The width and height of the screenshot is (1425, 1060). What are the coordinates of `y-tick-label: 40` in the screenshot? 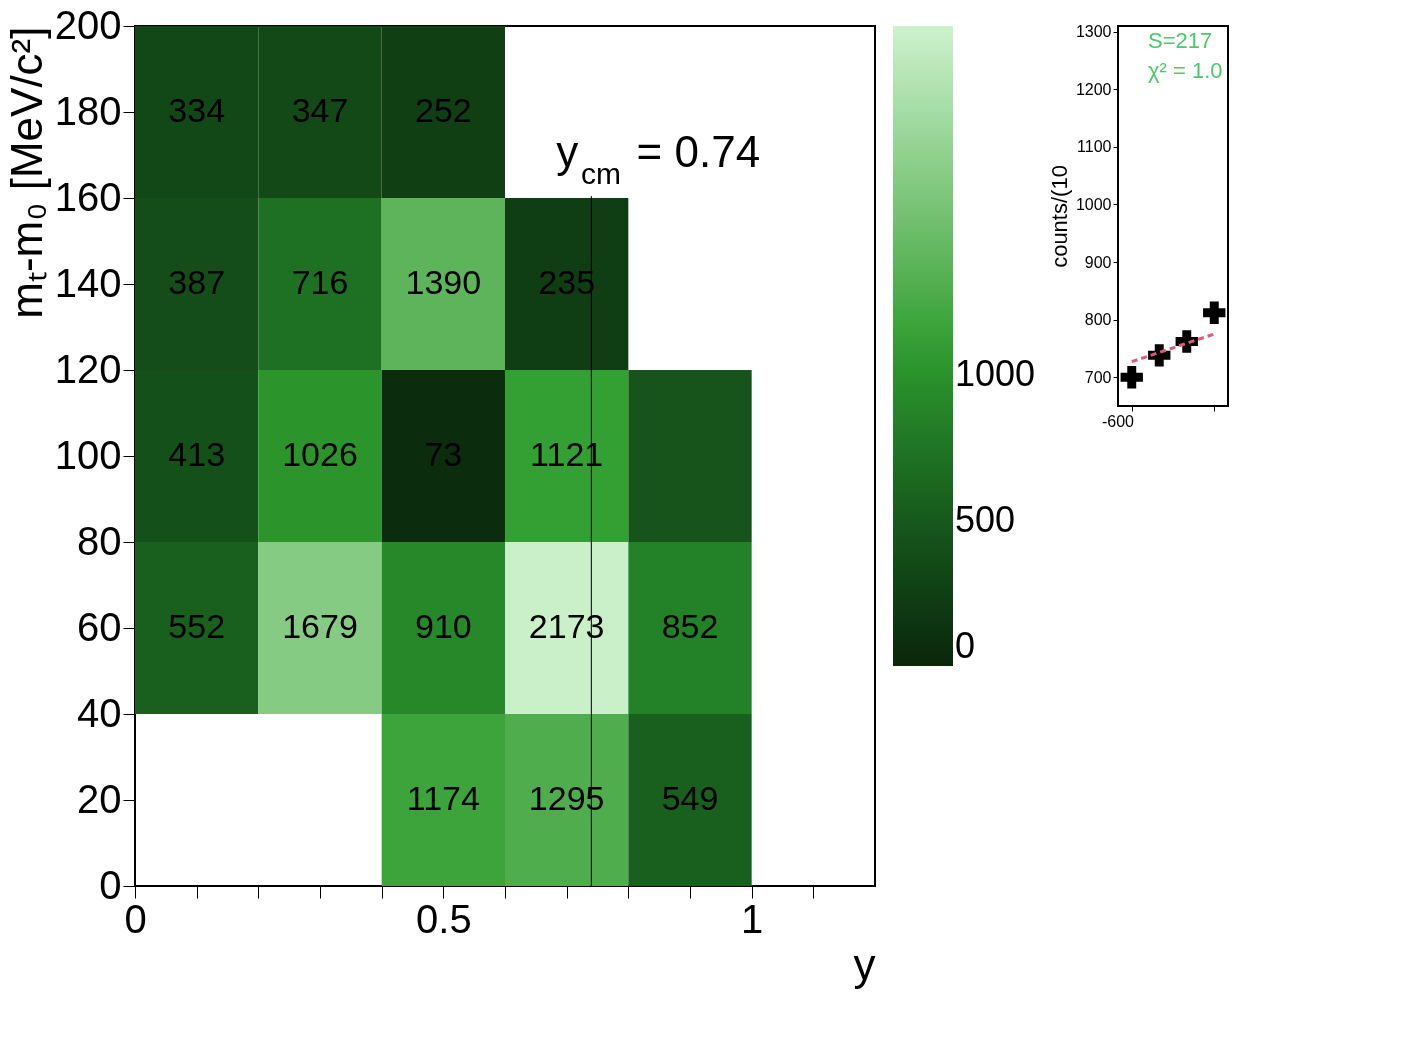 It's located at (99, 712).